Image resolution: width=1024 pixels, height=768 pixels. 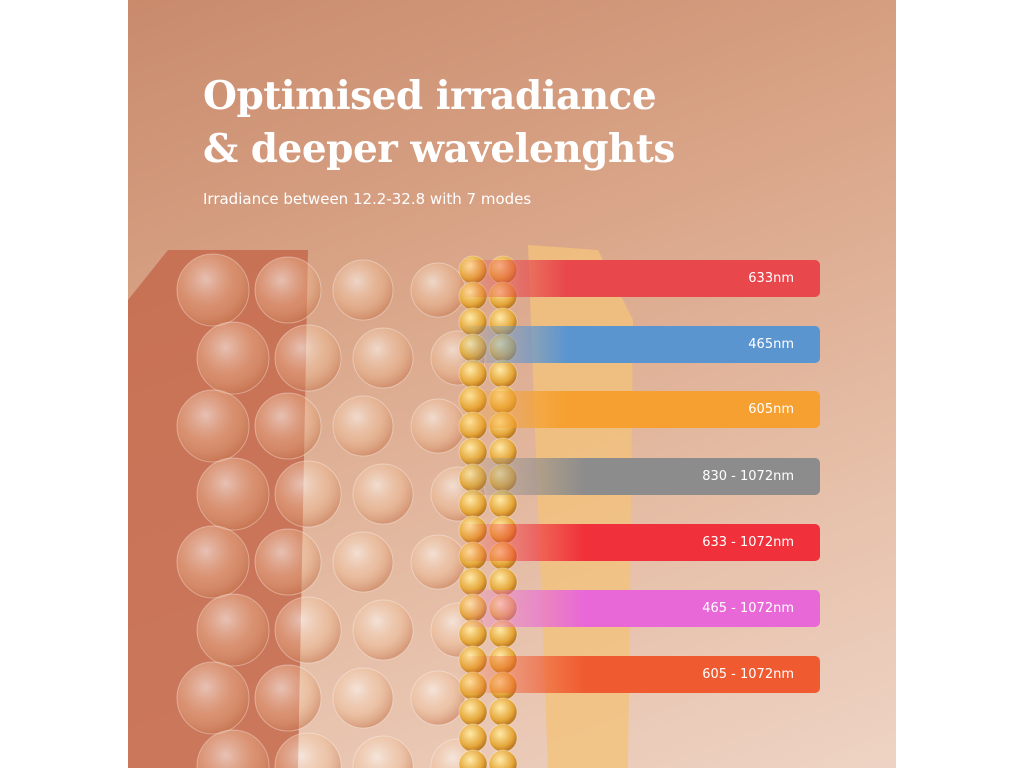 What do you see at coordinates (639, 344) in the screenshot?
I see `wavelength-band: 465nm` at bounding box center [639, 344].